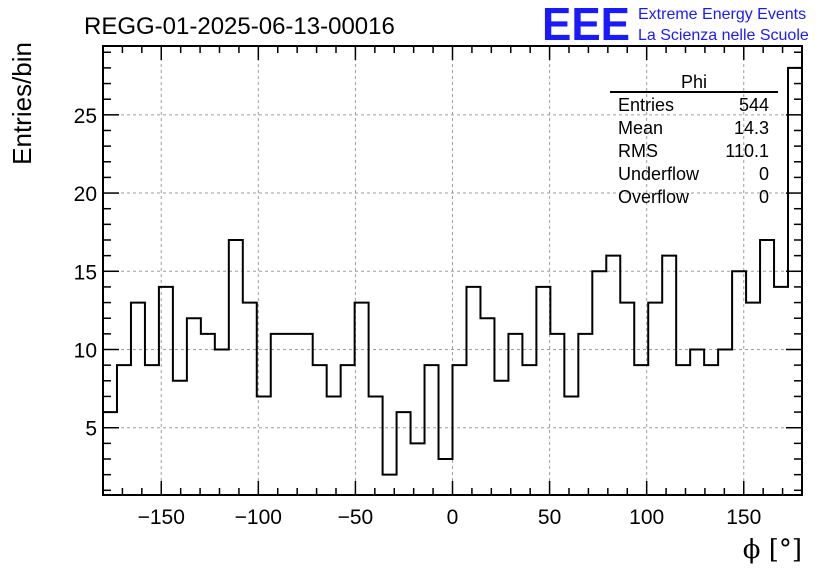 Image resolution: width=836 pixels, height=572 pixels. I want to click on stats-value-overflow: 0, so click(764, 197).